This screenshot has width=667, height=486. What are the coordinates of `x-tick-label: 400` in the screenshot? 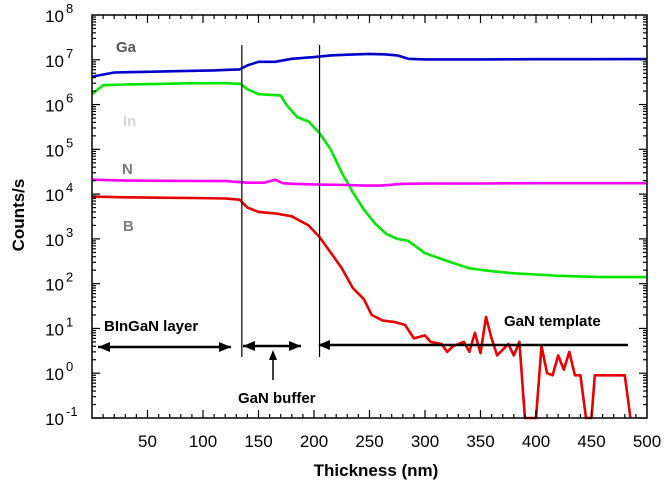 It's located at (536, 441).